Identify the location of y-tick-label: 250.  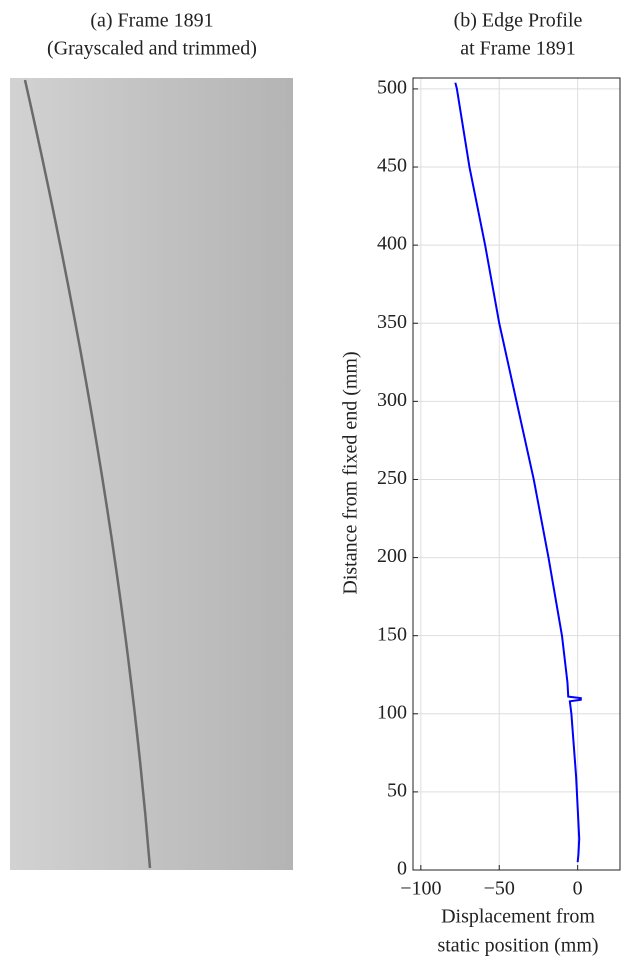
(392, 478).